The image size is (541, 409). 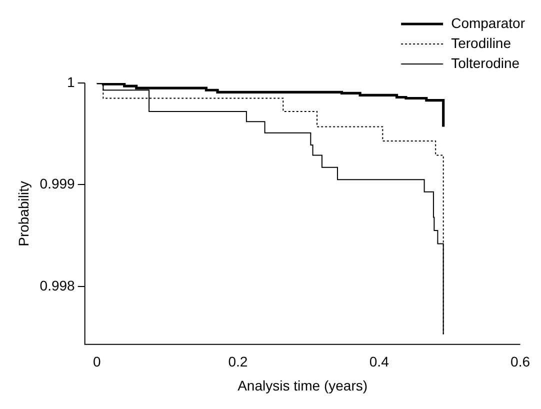 What do you see at coordinates (520, 362) in the screenshot?
I see `x-tick-label: 0.6` at bounding box center [520, 362].